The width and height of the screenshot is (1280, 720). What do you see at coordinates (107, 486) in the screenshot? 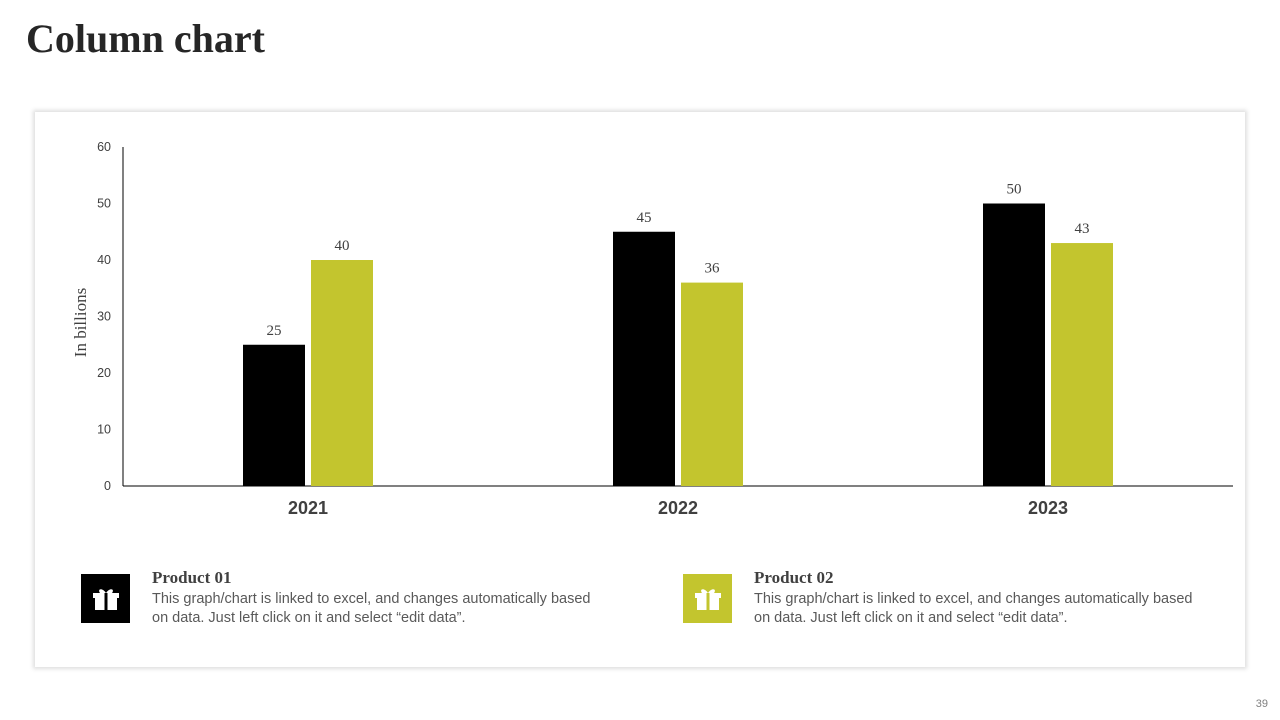
I see `y-tick-label: 0` at bounding box center [107, 486].